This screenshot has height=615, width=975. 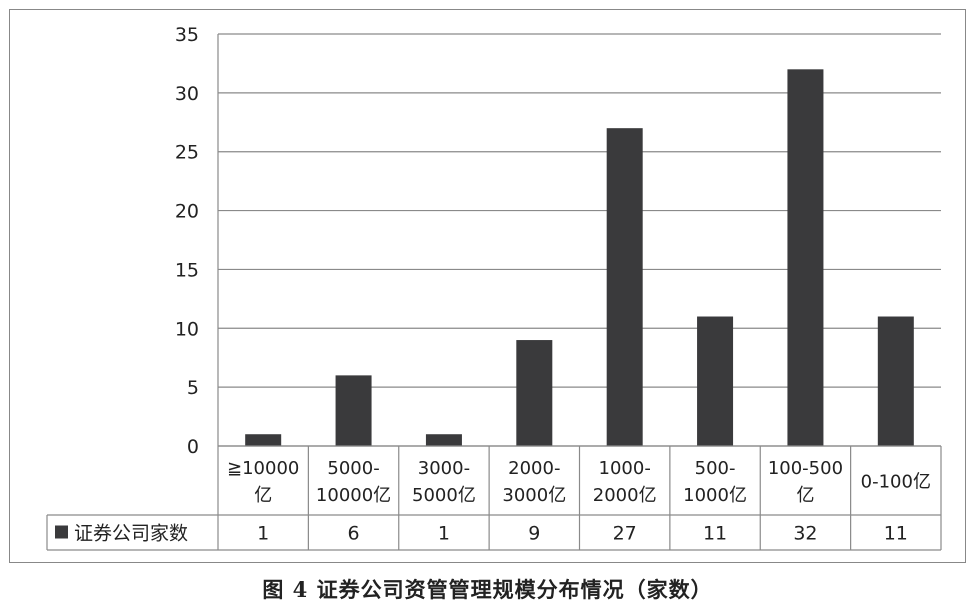 I want to click on x-tick-label-line: 5000-, so click(x=353, y=468).